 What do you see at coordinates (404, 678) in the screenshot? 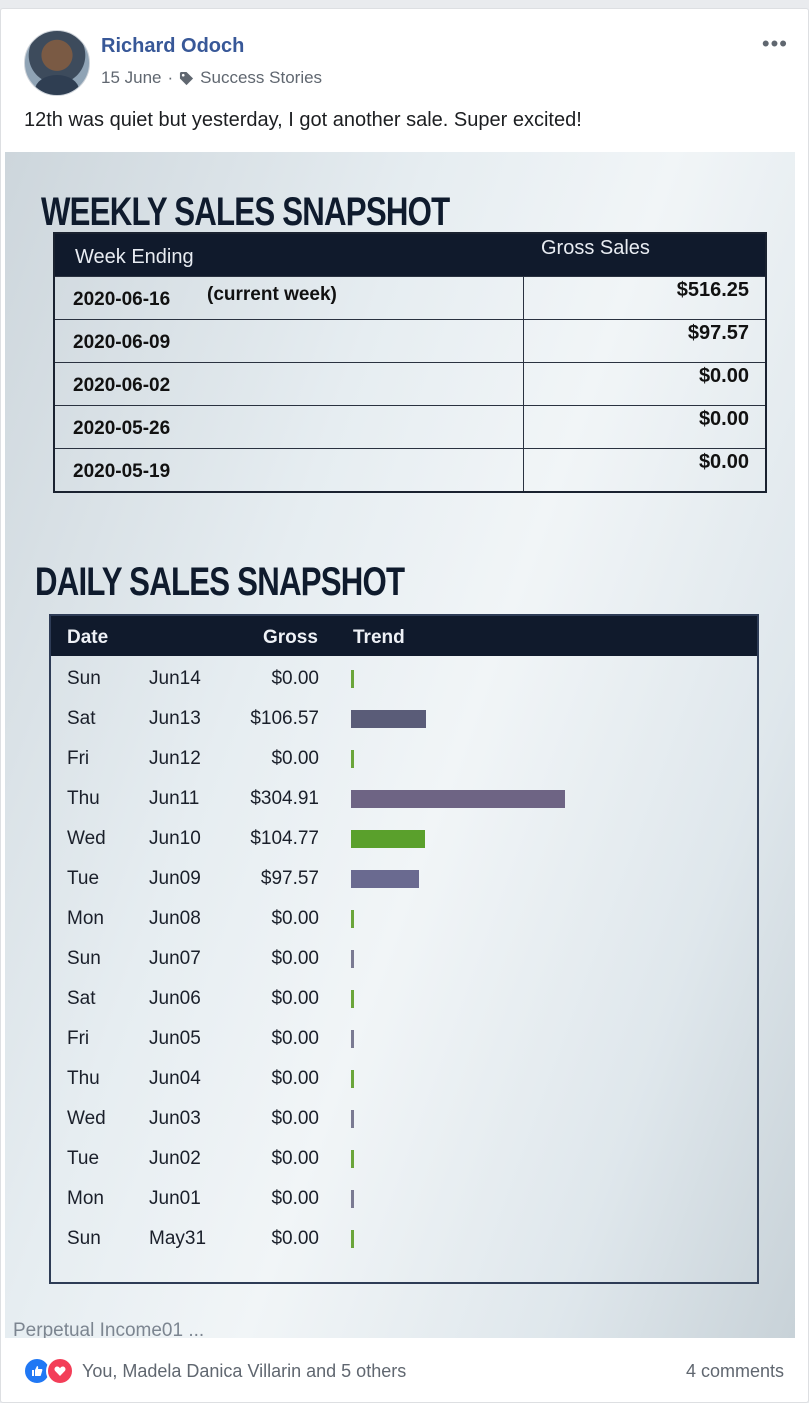
I see `daily-row: Sun Jun14 $0.00` at bounding box center [404, 678].